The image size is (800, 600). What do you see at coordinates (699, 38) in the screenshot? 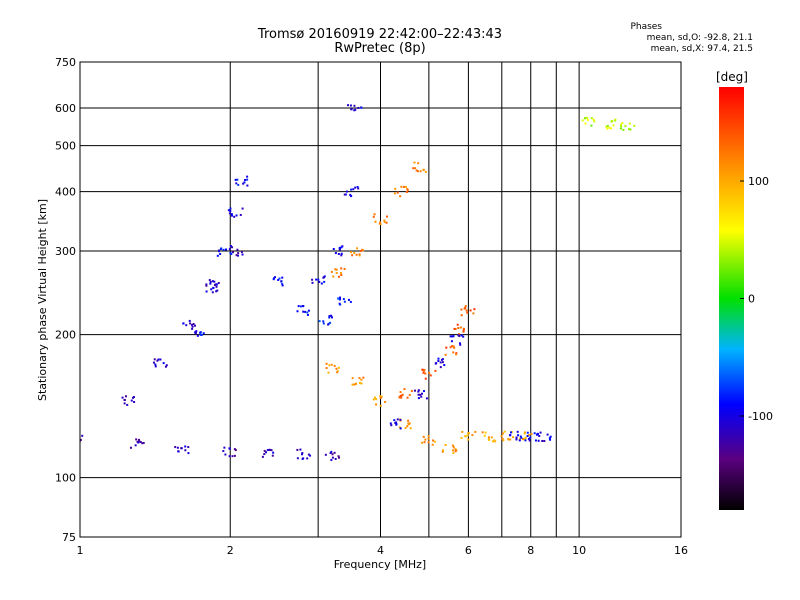
I see `stats-o-line: mean, sd,O: -92.8, 21.1` at bounding box center [699, 38].